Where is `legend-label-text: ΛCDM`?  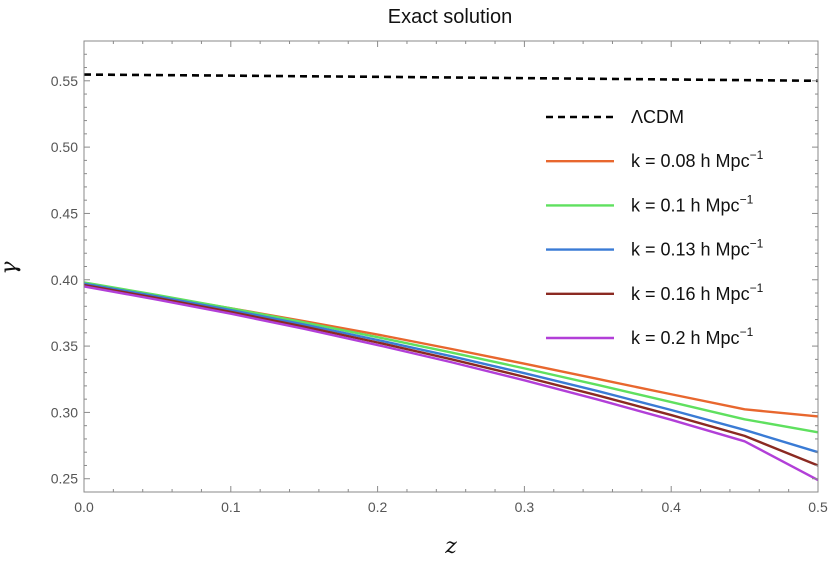 legend-label-text: ΛCDM is located at coordinates (657, 117).